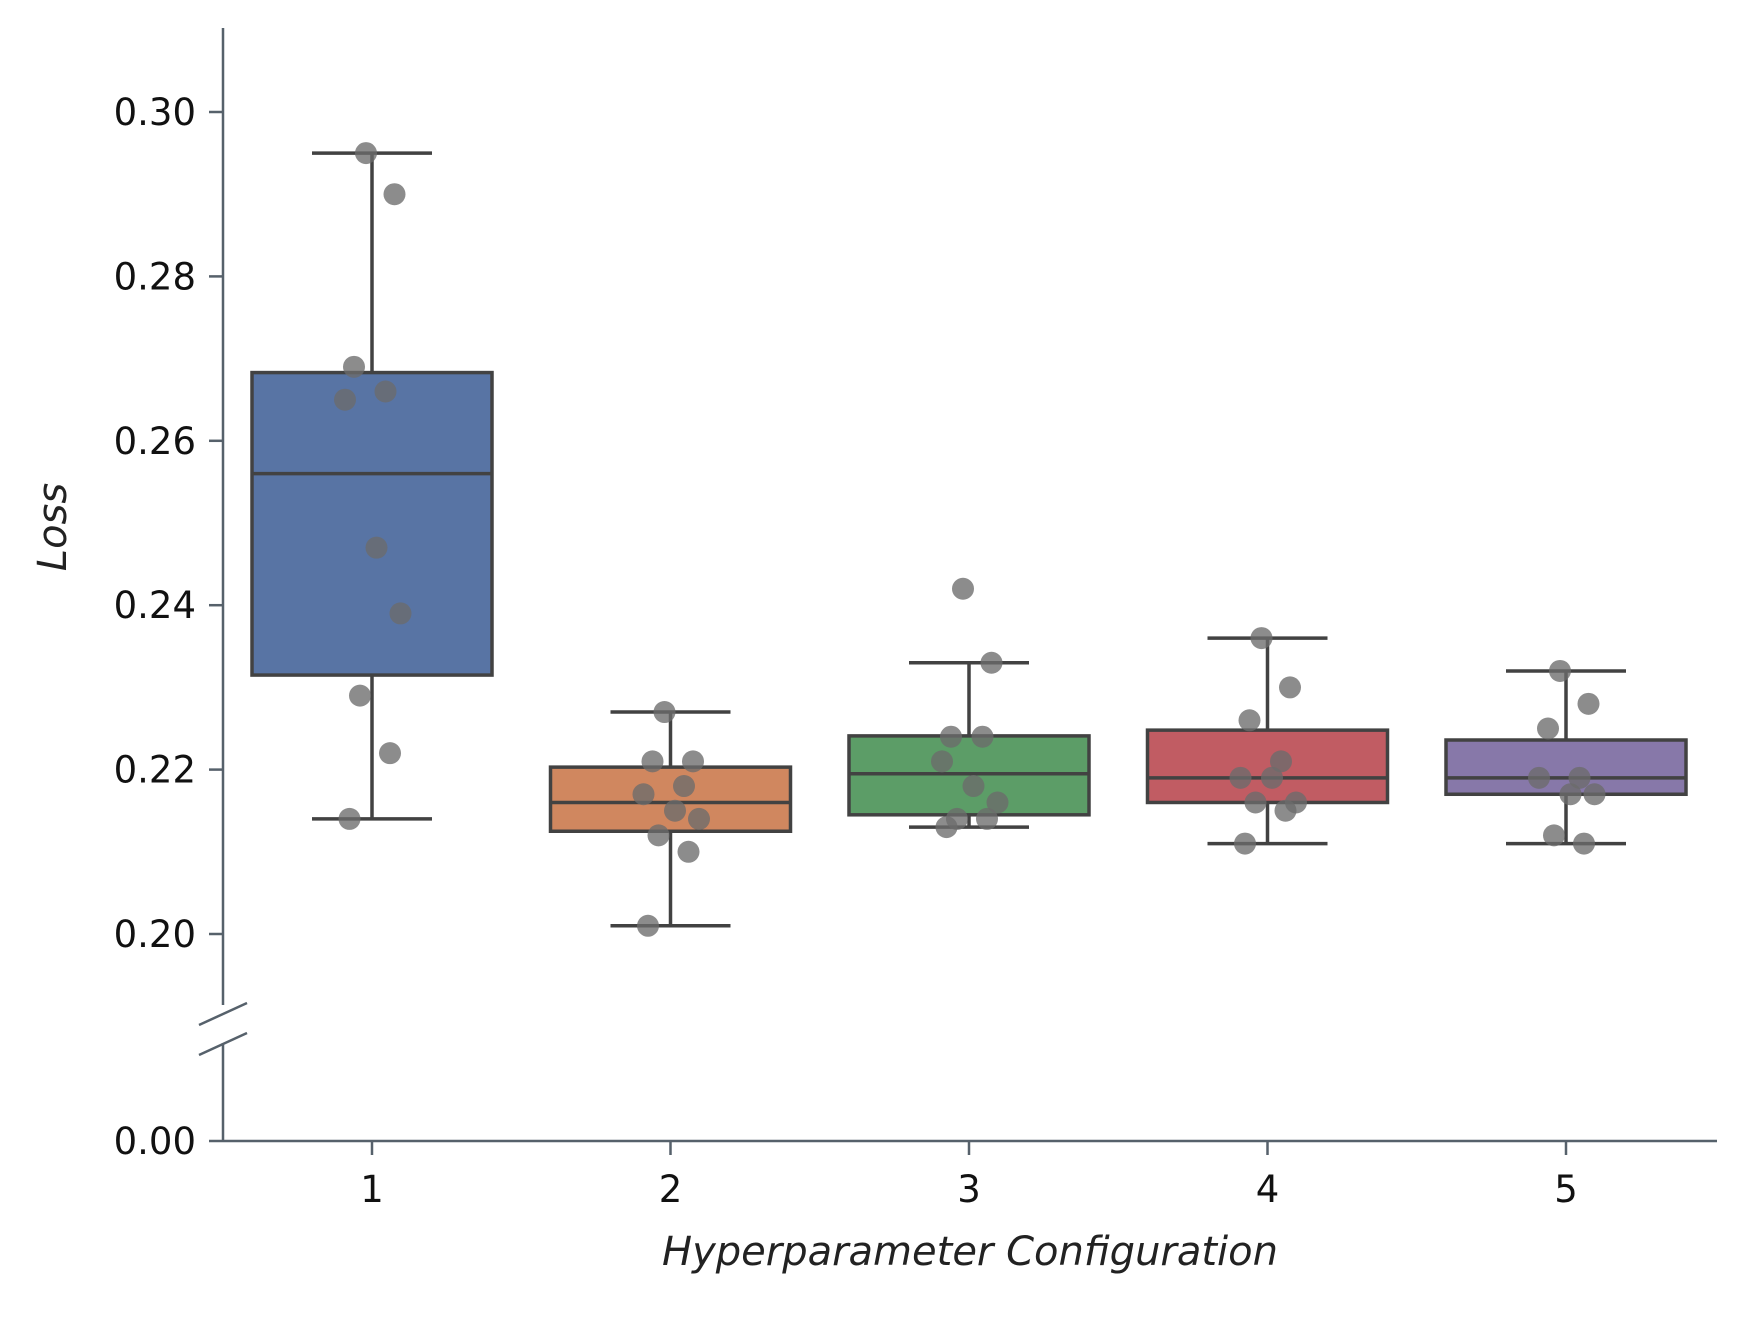  I want to click on x-tick-label: 3, so click(969, 1189).